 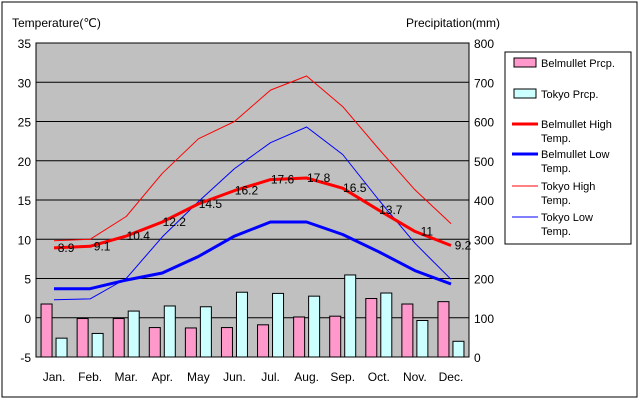 I want to click on data-label: 13.7, so click(x=391, y=210).